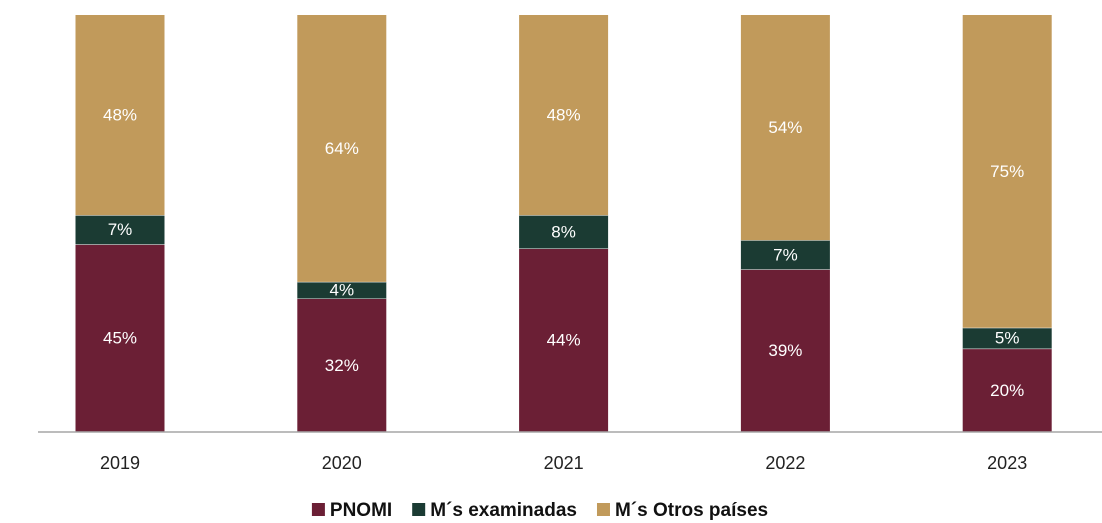  I want to click on legend-label: PNOMI, so click(361, 510).